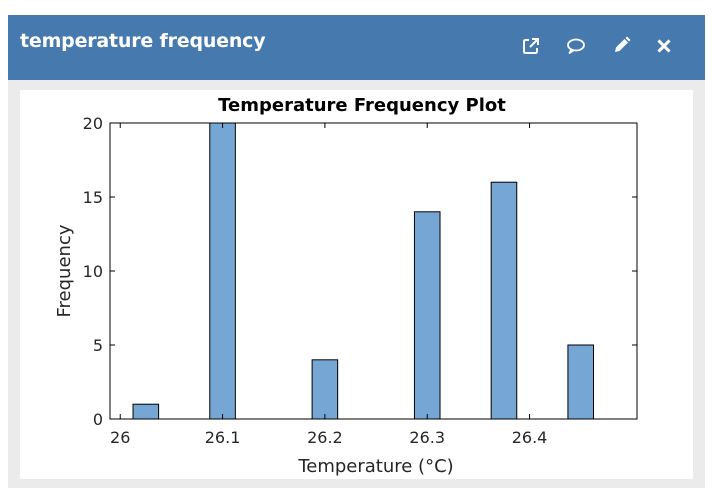  Describe the element at coordinates (93, 271) in the screenshot. I see `y-tick-label: 10` at that location.